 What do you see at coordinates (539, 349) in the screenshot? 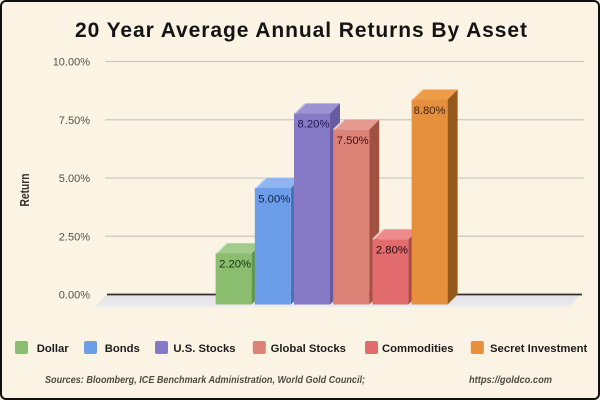
I see `svg-text: Secret Investment` at bounding box center [539, 349].